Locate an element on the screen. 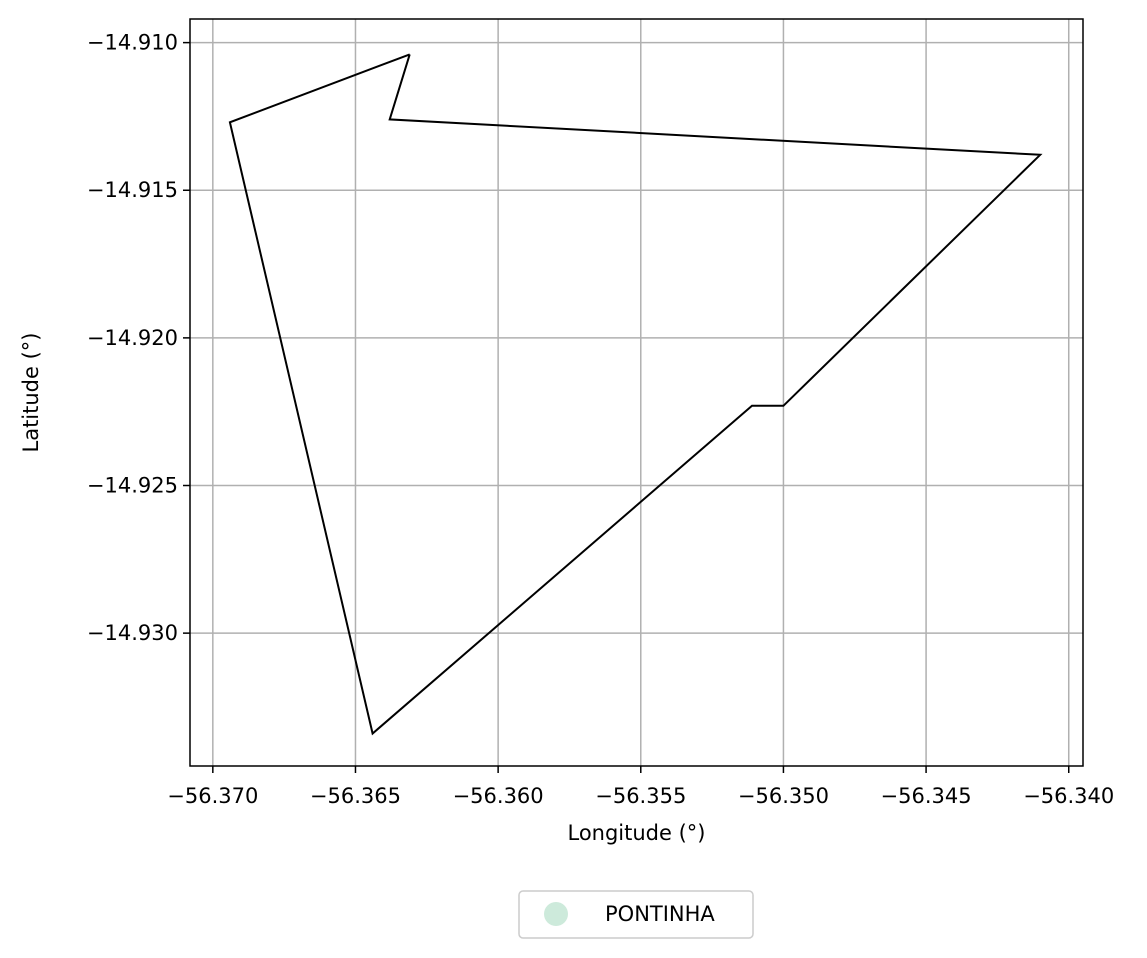 Image resolution: width=1147 pixels, height=958 pixels. y-tick-label: −14.925 is located at coordinates (132, 486).